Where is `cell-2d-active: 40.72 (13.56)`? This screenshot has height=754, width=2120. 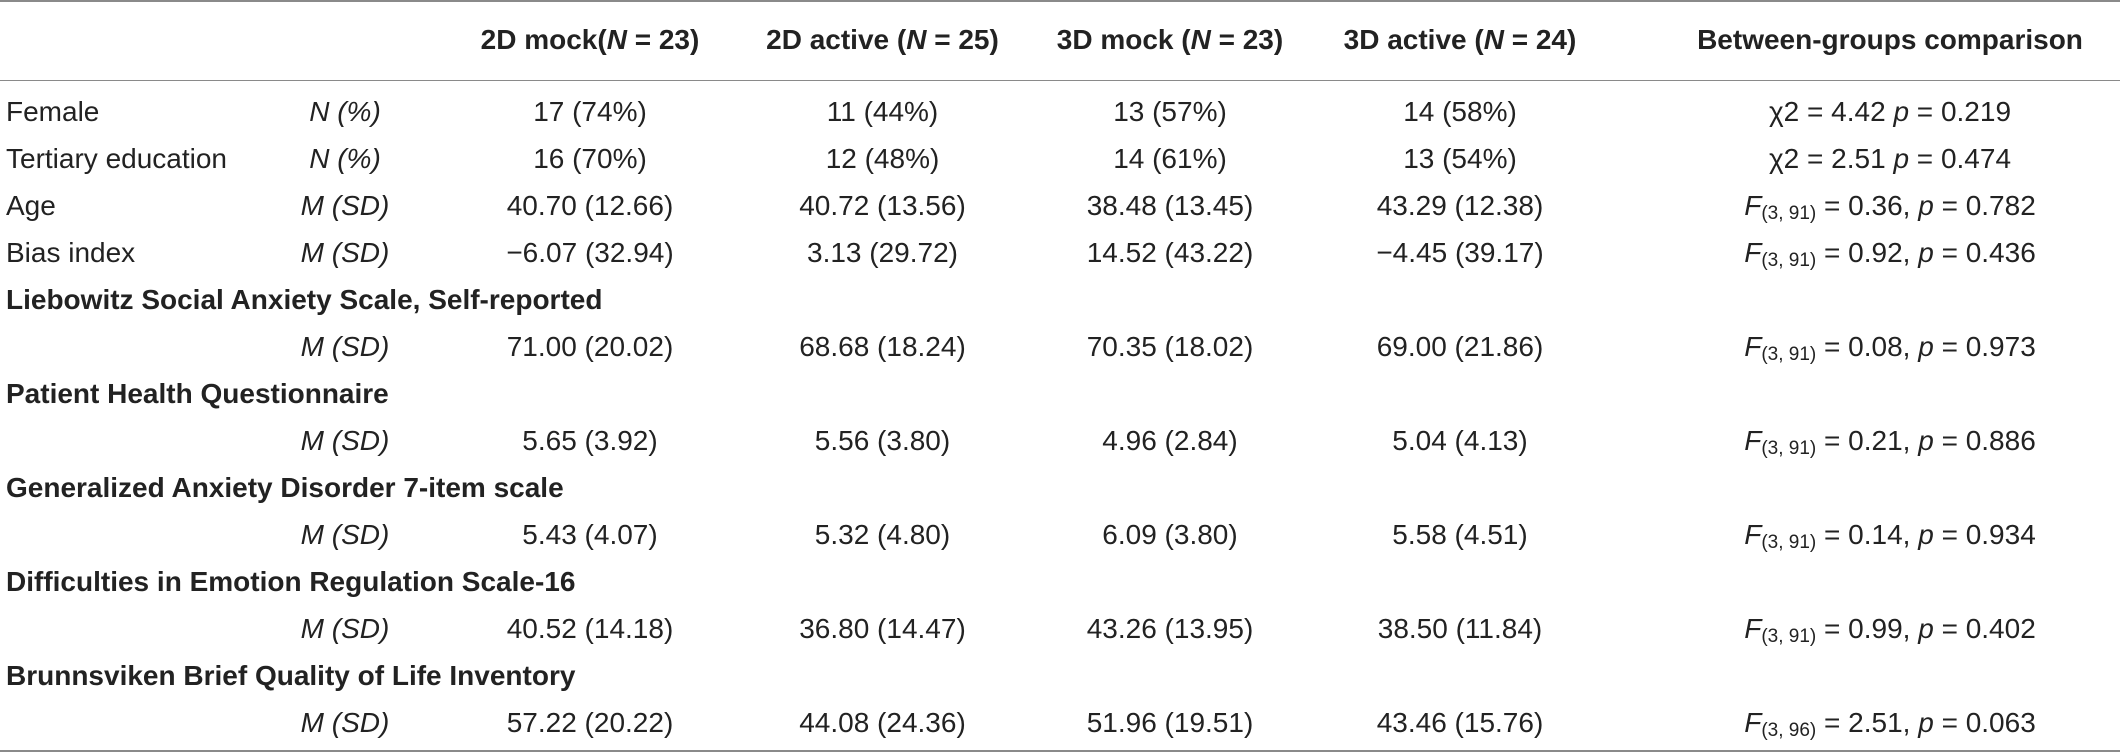
cell-2d-active: 40.72 (13.56) is located at coordinates (882, 205).